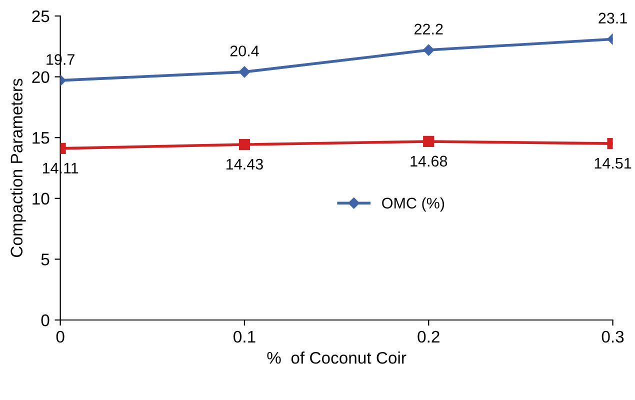 This screenshot has height=400, width=635. Describe the element at coordinates (429, 161) in the screenshot. I see `data-label: 14.68` at that location.